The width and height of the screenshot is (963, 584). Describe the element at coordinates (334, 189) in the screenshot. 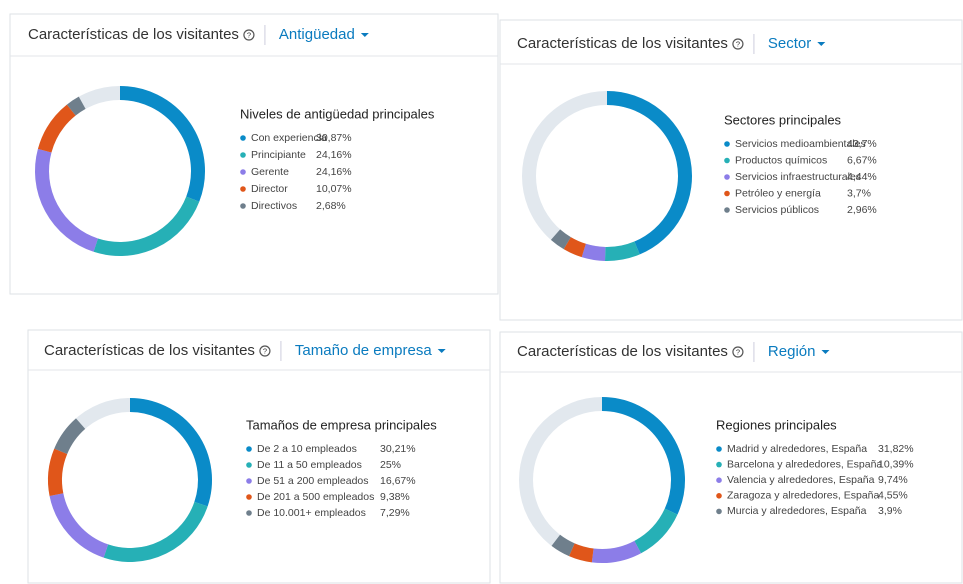

I see `legend-value: 10,07%` at that location.